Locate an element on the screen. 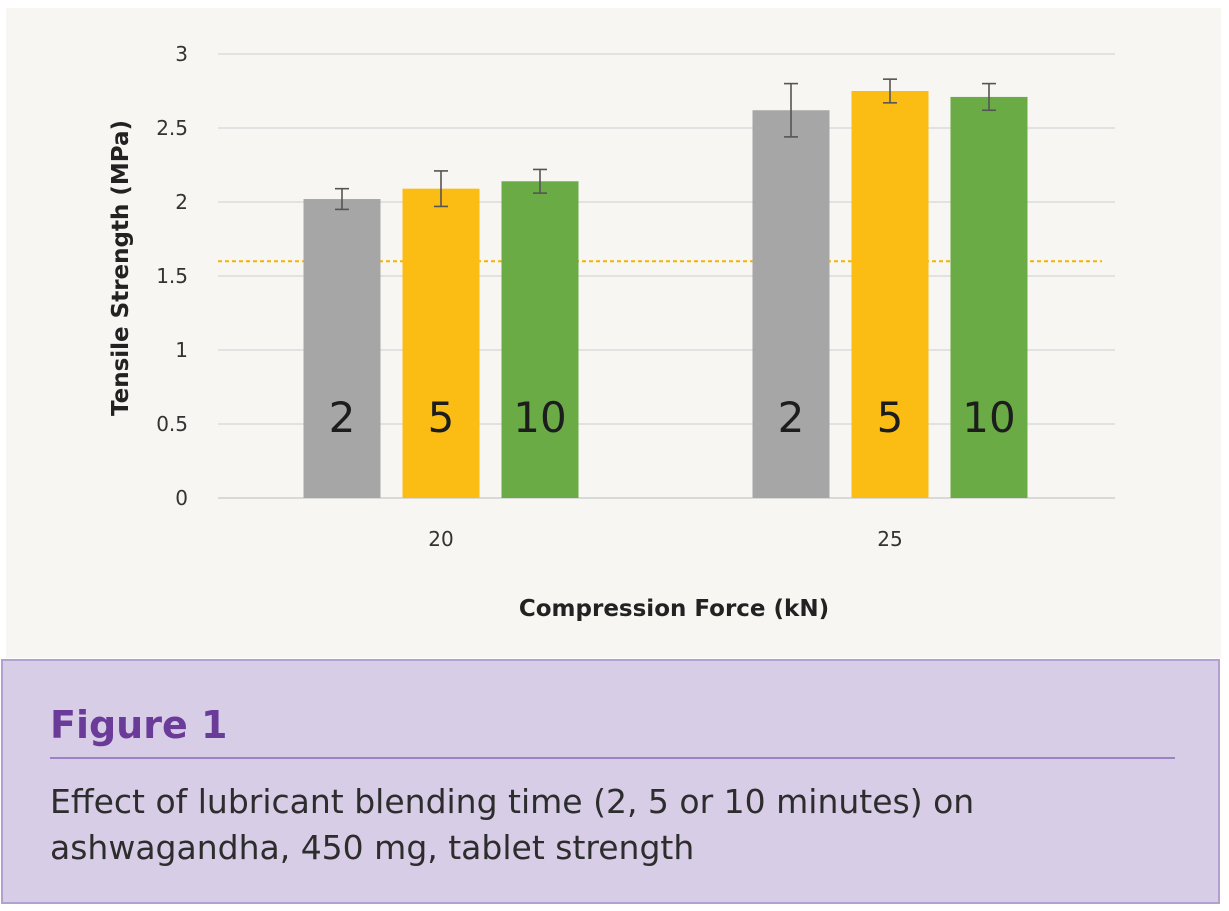 The height and width of the screenshot is (911, 1229). y-tick-label: 1 is located at coordinates (181, 350).